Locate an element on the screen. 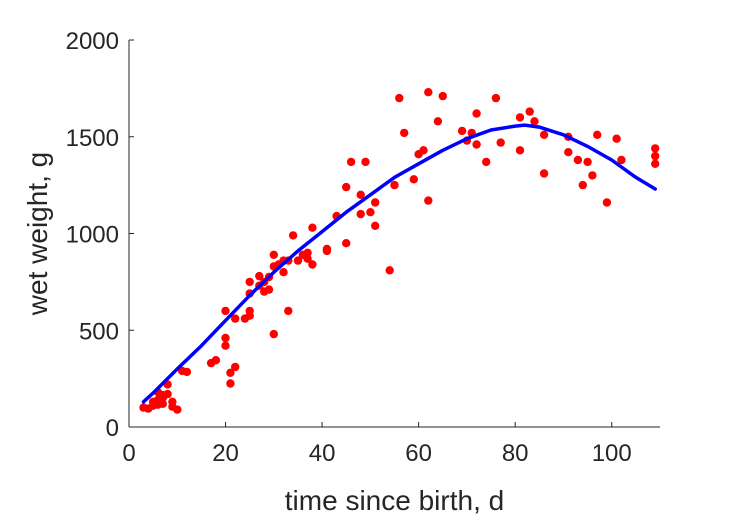  y-axis-title: wet weight, g is located at coordinates (37, 234).